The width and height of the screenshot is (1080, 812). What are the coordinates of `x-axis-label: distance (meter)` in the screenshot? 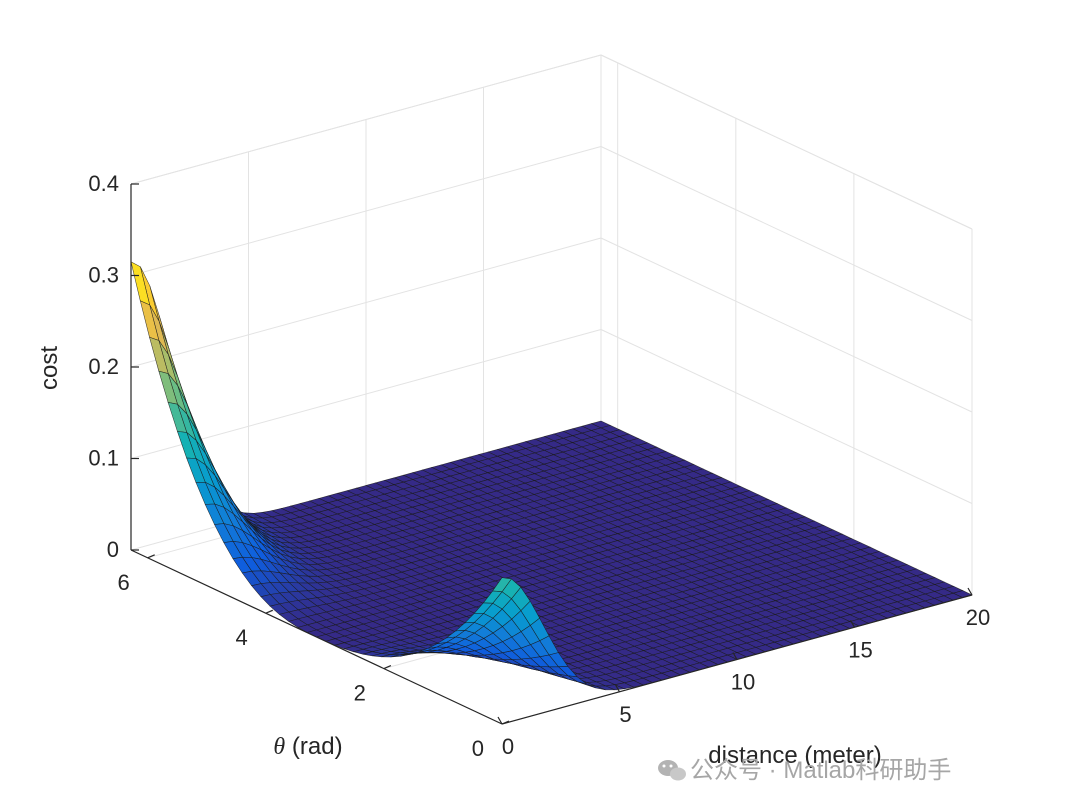 It's located at (794, 755).